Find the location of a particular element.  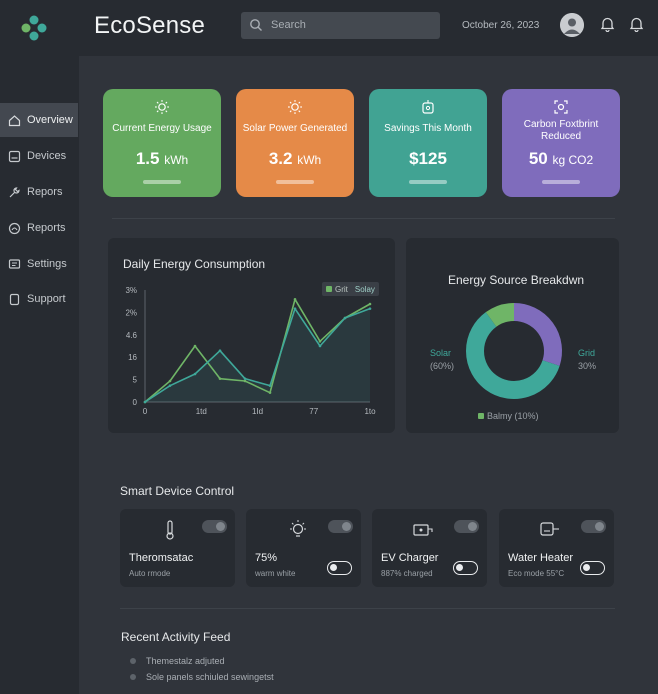

sidebar-item-repors: Repors is located at coordinates (39, 192).